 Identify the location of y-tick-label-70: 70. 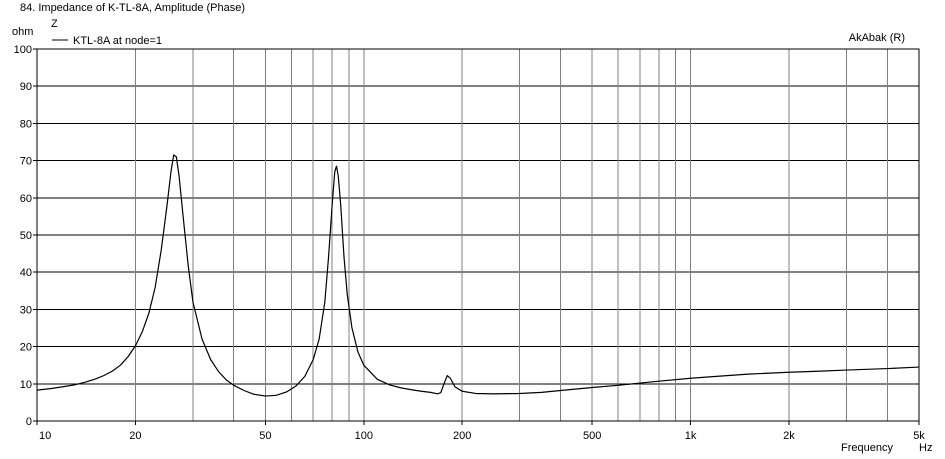
(26, 162).